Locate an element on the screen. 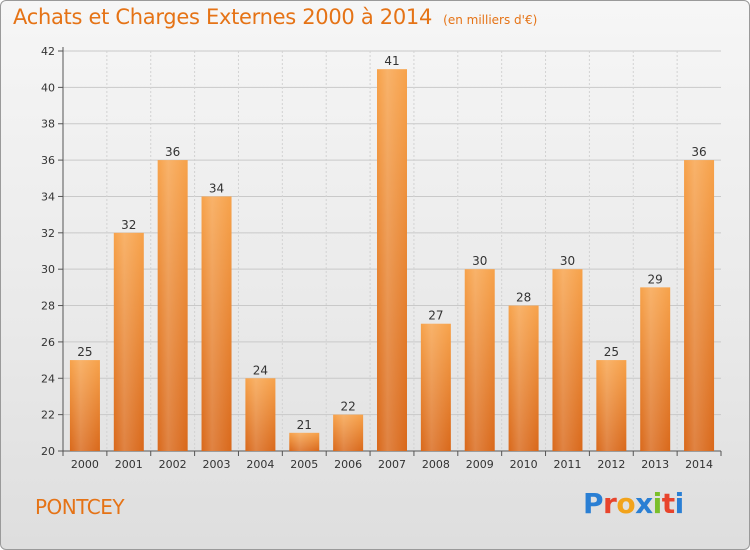 The height and width of the screenshot is (550, 750). chart-title-text: Achats et Charges Externes 2000 à 2014 is located at coordinates (223, 17).